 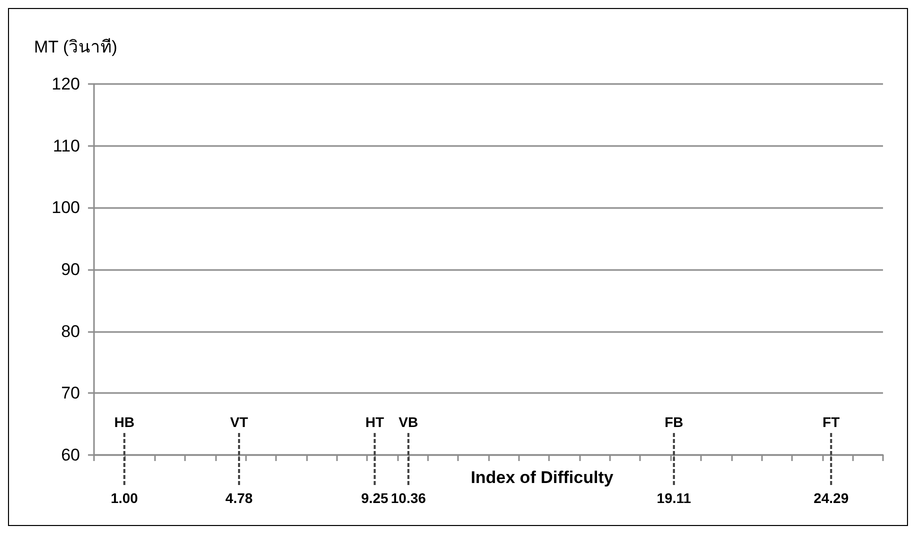 I want to click on ref-line-label: HT, so click(x=374, y=422).